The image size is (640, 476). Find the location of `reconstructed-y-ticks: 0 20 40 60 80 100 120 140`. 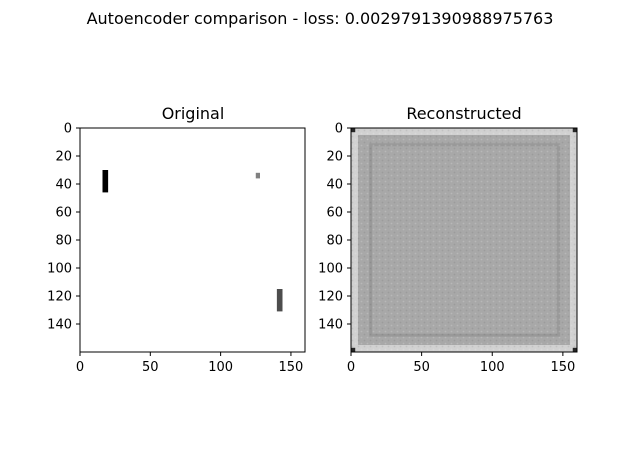

reconstructed-y-ticks: 0 20 40 60 80 100 120 140 is located at coordinates (334, 227).